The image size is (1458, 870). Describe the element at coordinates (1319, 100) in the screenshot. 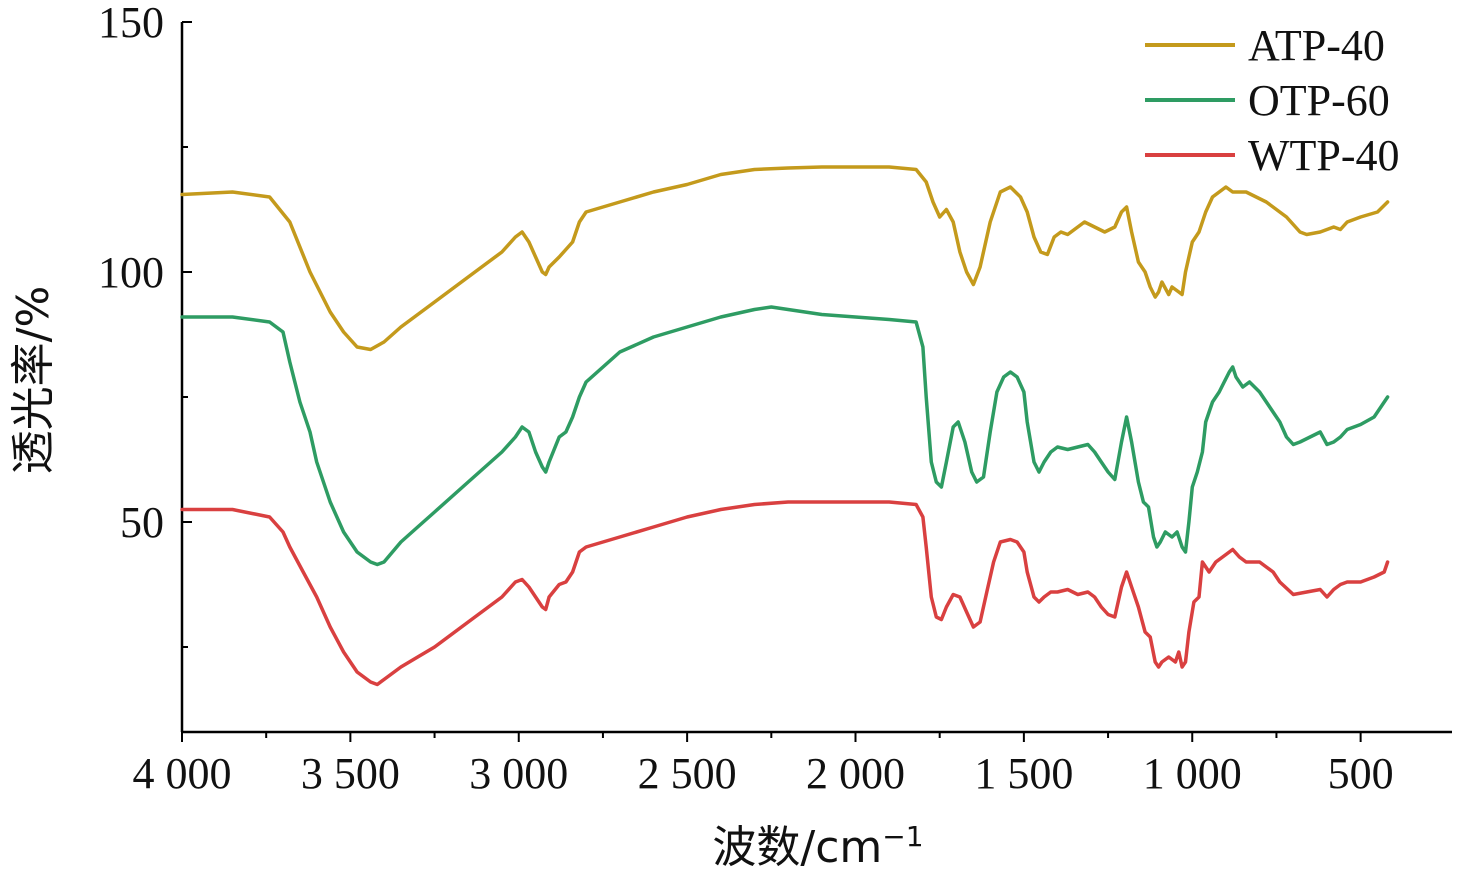

I see `legend-label-otp-60: OTP-60` at that location.